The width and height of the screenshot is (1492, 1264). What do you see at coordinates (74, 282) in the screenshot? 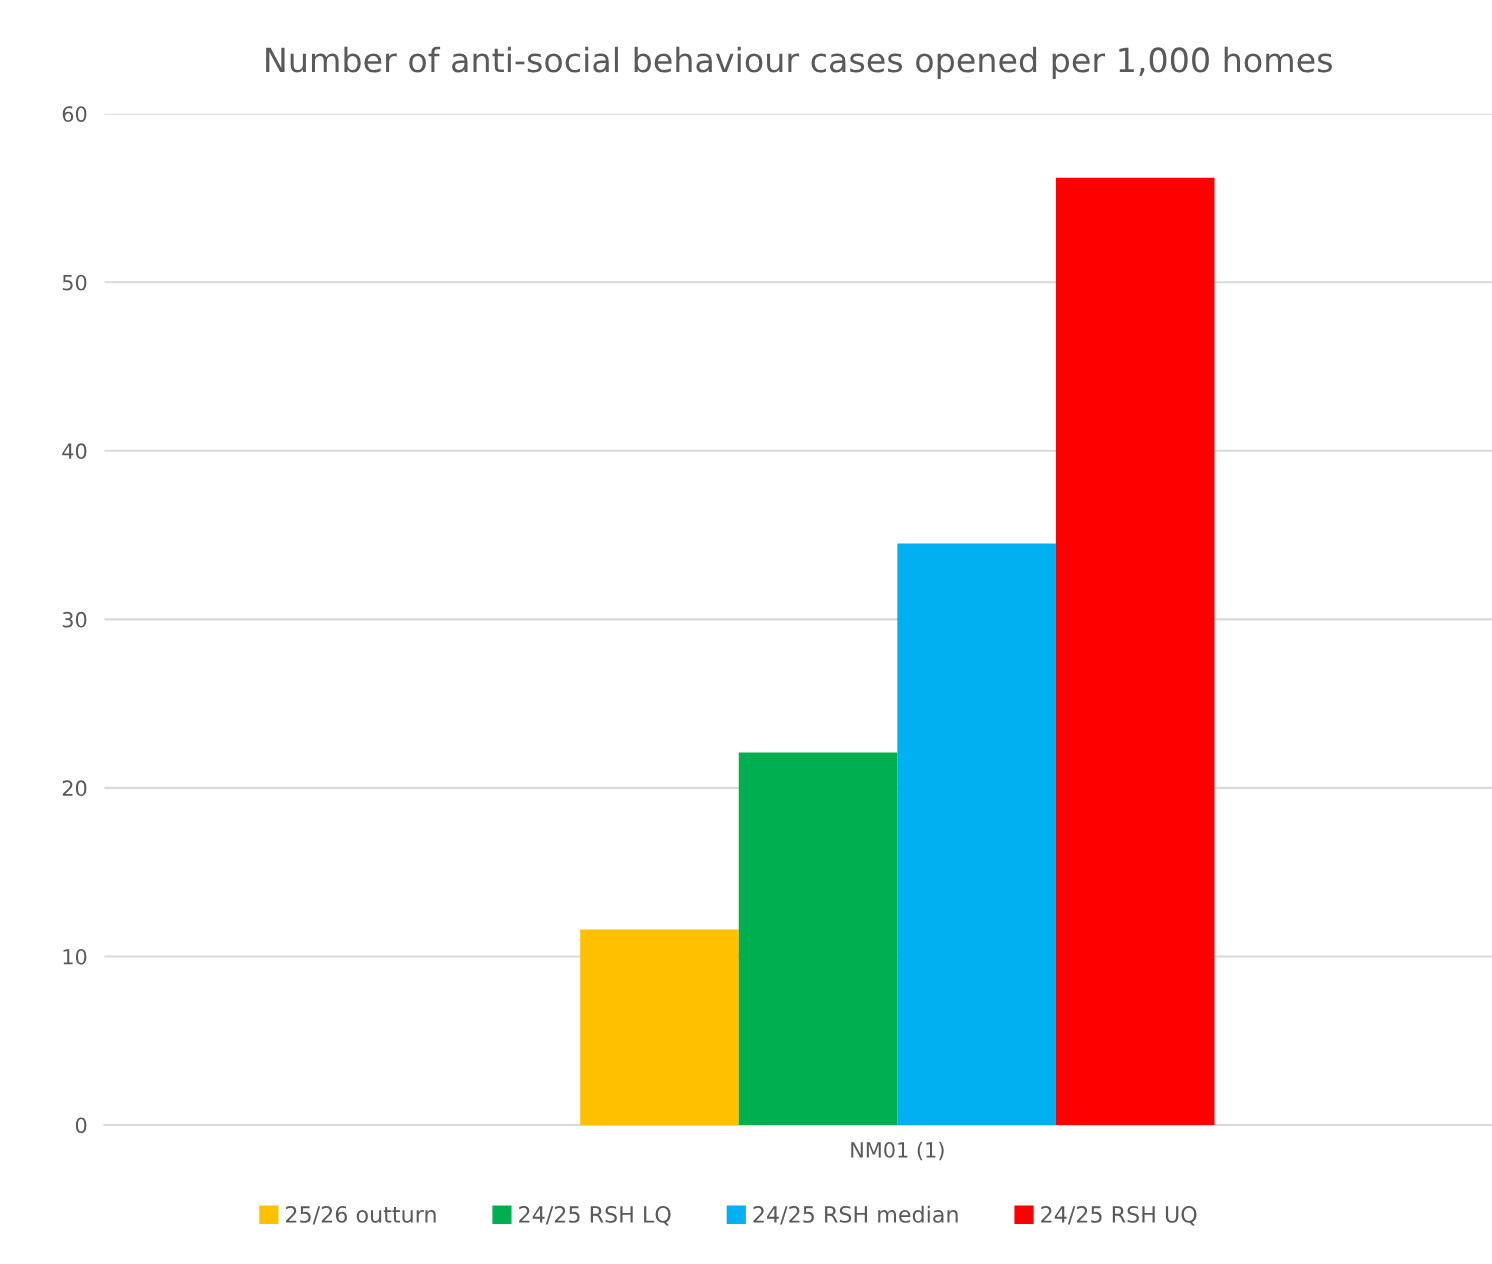
I see `y-tick-label: 50` at bounding box center [74, 282].